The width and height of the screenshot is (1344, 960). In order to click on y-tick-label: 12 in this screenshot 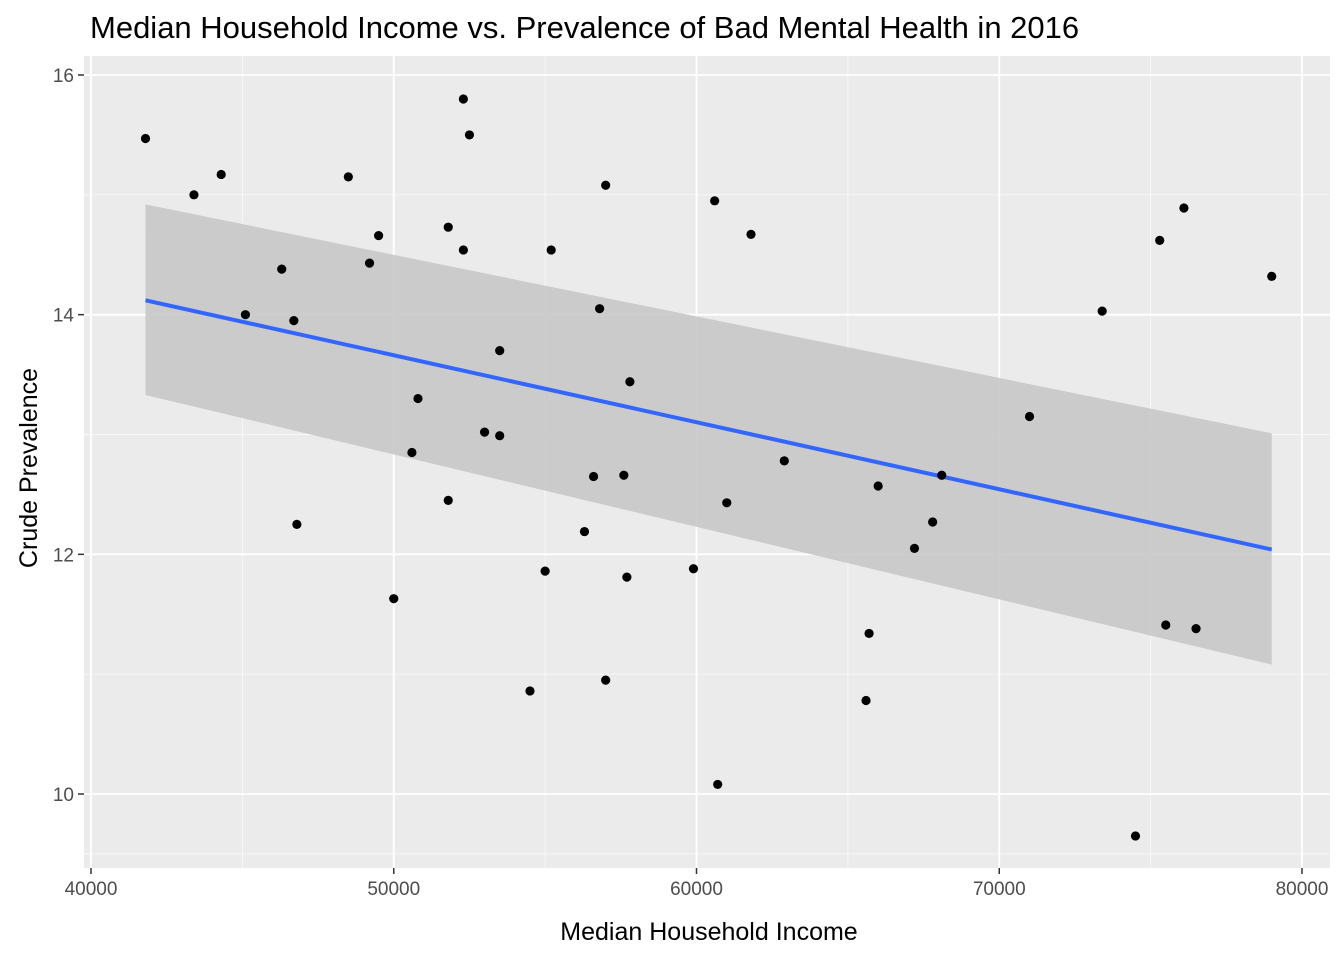, I will do `click(63, 555)`.